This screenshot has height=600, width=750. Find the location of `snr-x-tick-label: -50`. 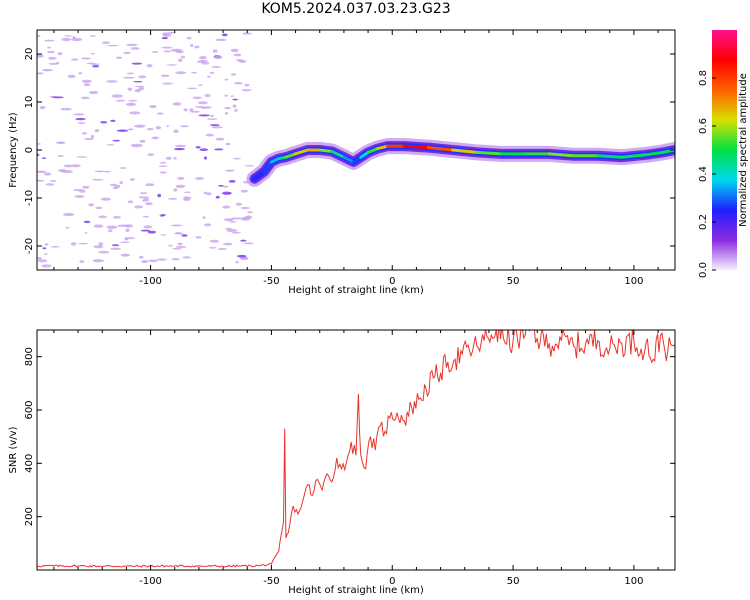

snr-x-tick-label: -50 is located at coordinates (271, 581).